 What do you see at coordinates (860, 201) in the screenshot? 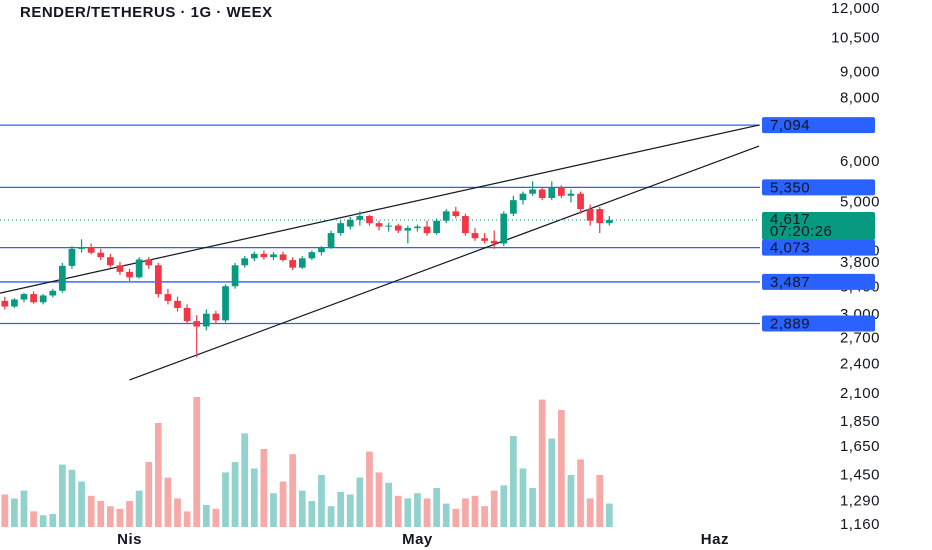
I see `y-tick-label: 5,000` at bounding box center [860, 201].